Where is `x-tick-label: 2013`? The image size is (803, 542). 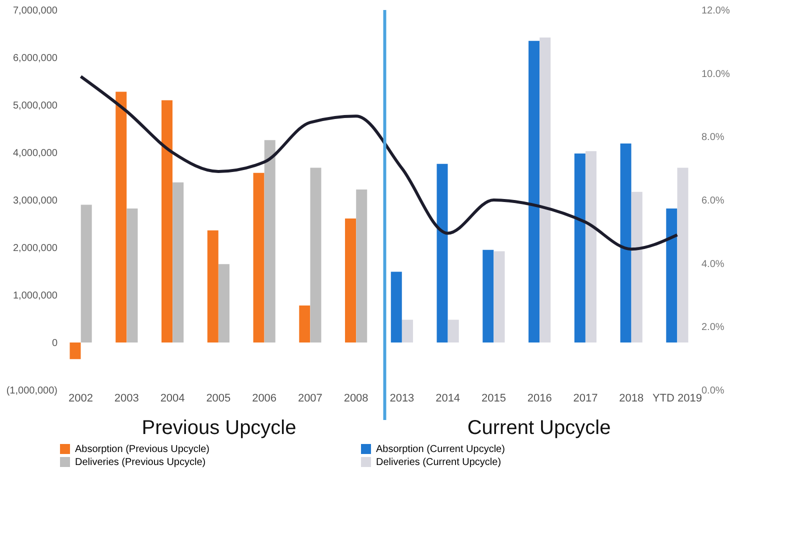 x-tick-label: 2013 is located at coordinates (402, 398).